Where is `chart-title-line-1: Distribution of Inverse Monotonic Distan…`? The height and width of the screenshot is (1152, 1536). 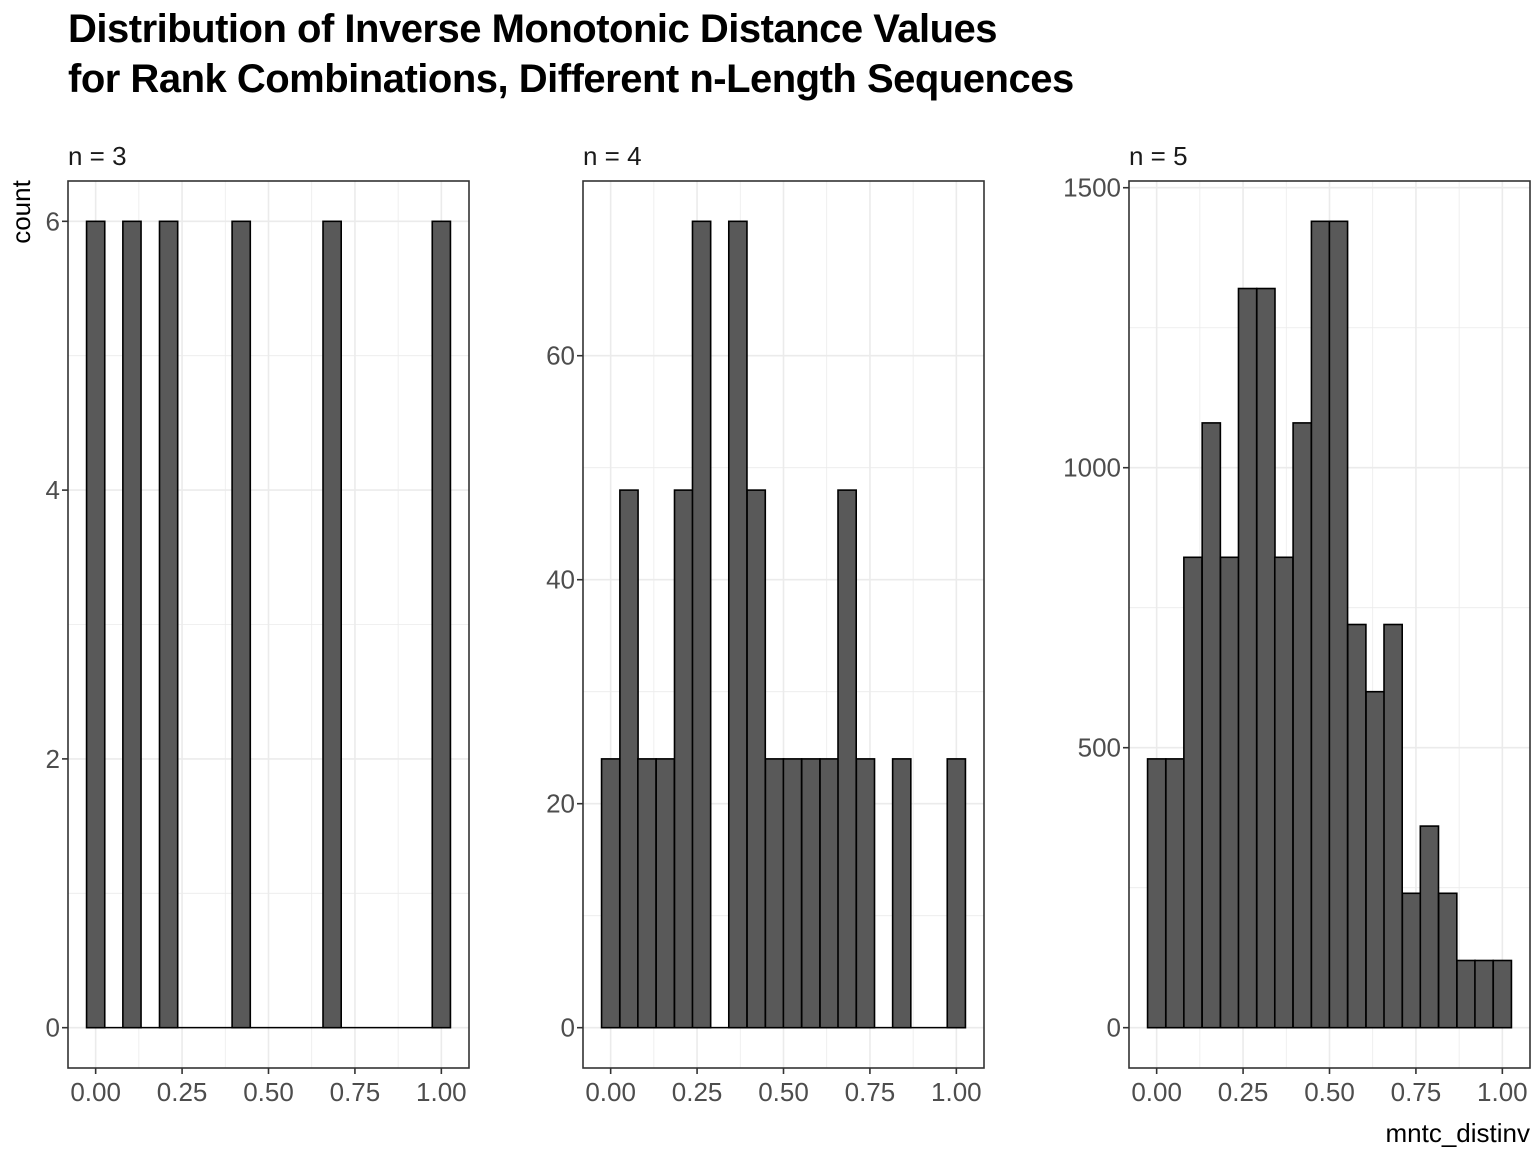
chart-title-line-1: Distribution of Inverse Monotonic Distan… is located at coordinates (532, 29).